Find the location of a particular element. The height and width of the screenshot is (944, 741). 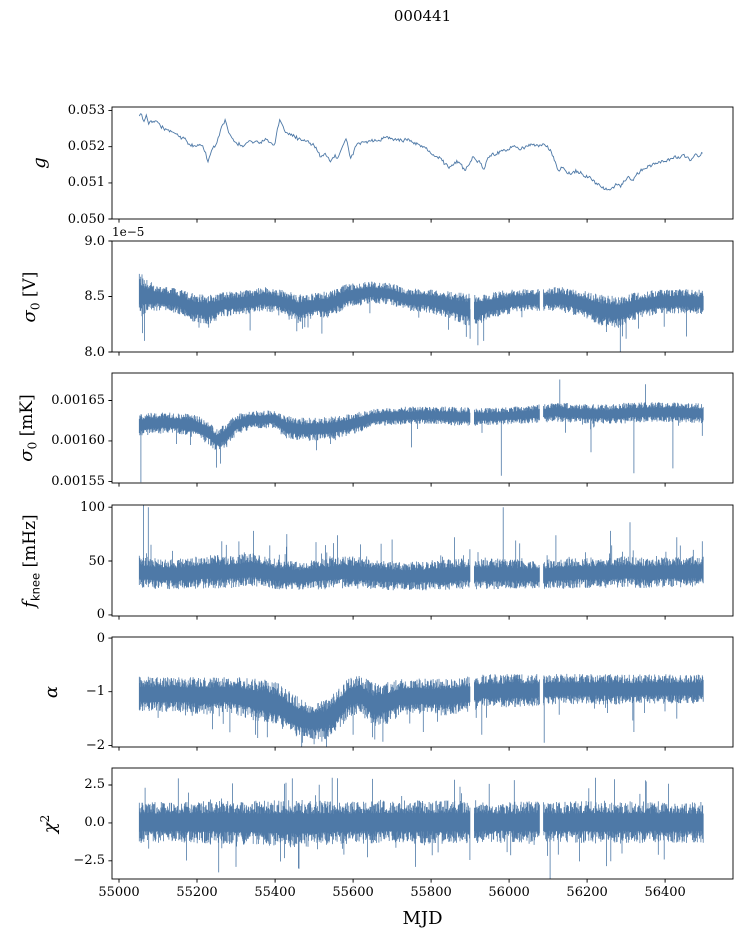

xtick-label: 55000 is located at coordinates (119, 892).